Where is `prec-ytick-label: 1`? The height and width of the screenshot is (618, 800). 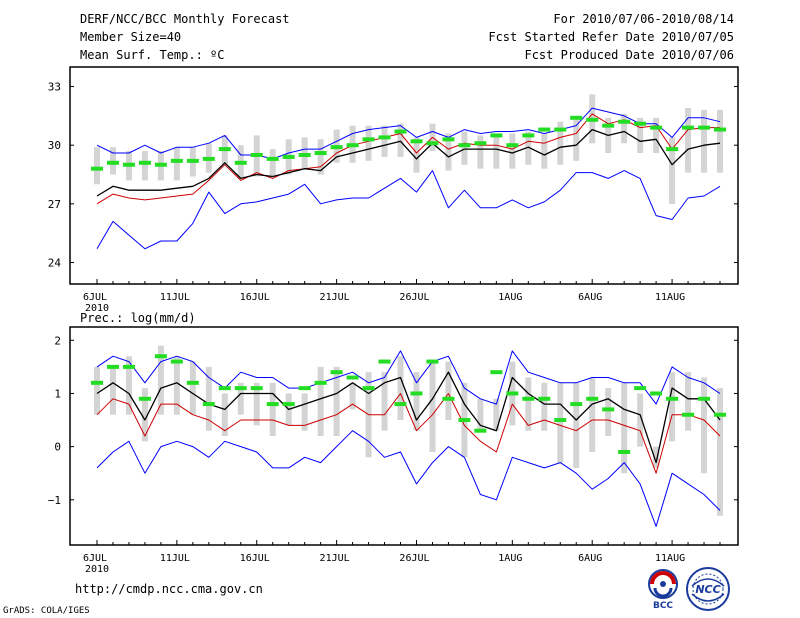 prec-ytick-label: 1 is located at coordinates (57, 393).